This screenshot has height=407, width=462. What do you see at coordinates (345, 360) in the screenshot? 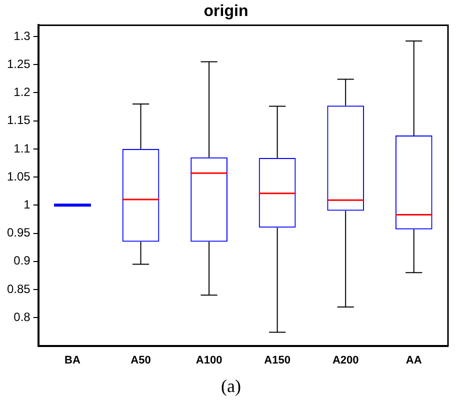
I see `x-tick-label: A200` at bounding box center [345, 360].